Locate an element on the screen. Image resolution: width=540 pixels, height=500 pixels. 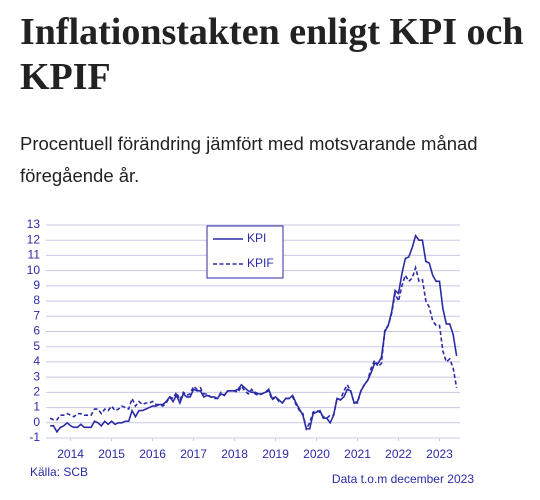
x-tick-label: 2022 is located at coordinates (398, 454).